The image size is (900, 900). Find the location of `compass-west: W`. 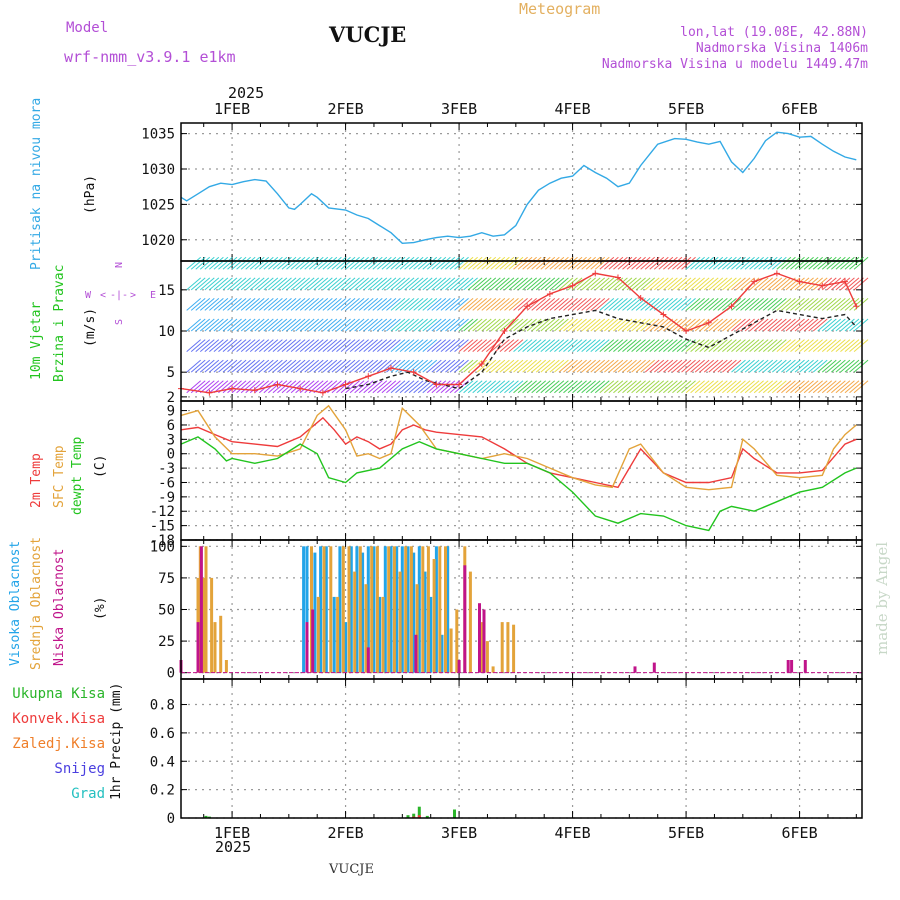

compass-west: W is located at coordinates (88, 295).